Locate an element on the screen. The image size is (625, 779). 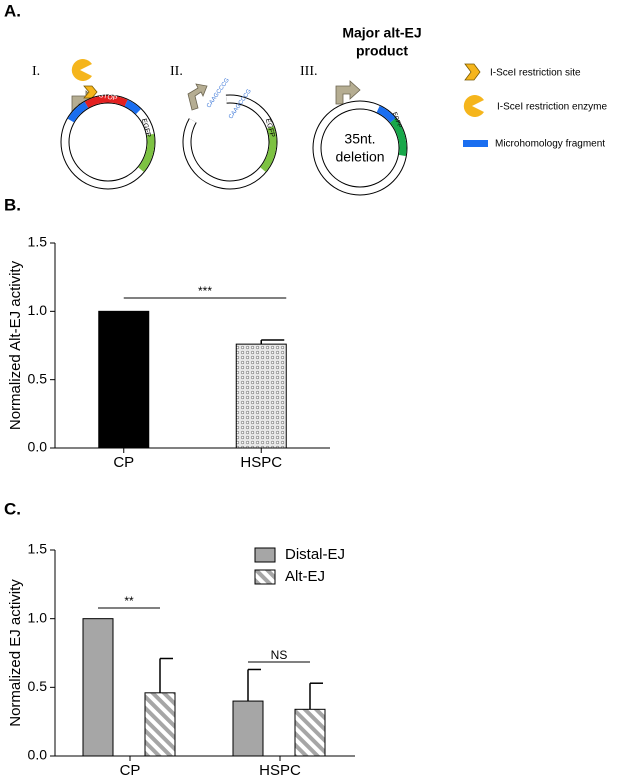
legend-text: I-SceI restriction enzyme is located at coordinates (552, 107).